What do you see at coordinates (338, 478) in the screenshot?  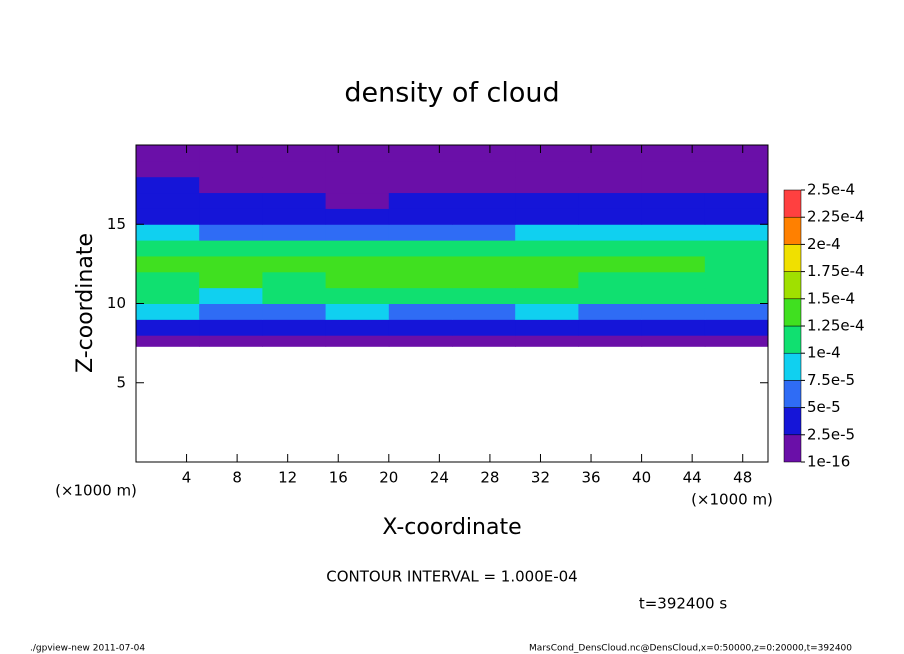 I see `x-tick-label: 16` at bounding box center [338, 478].